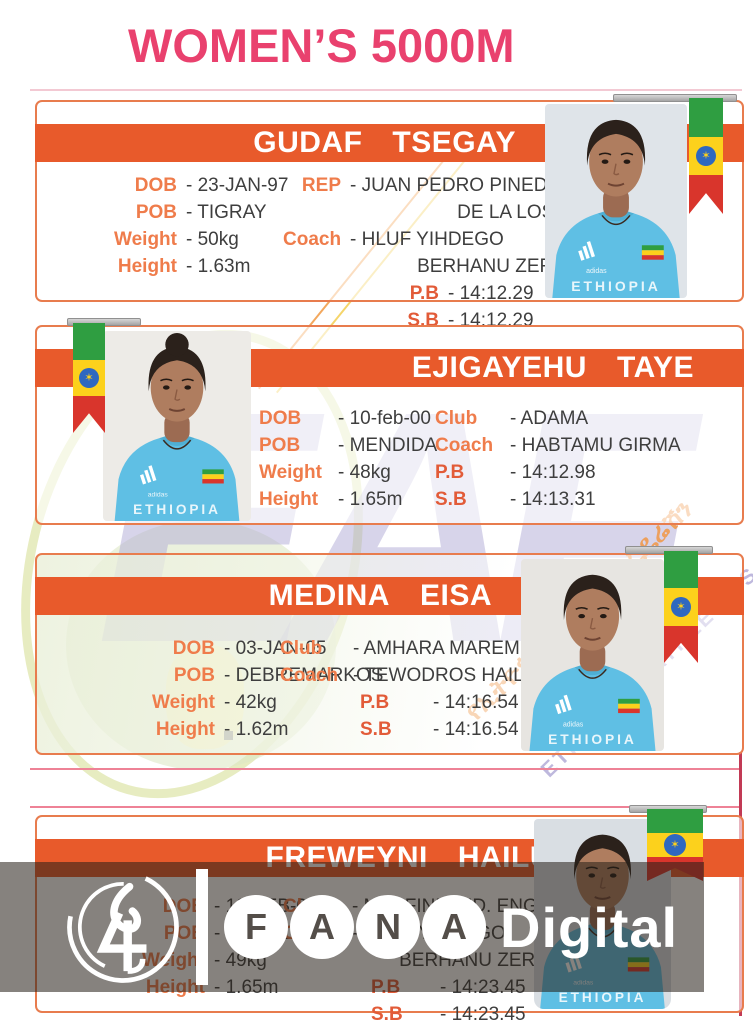 This screenshot has height=1024, width=753. What do you see at coordinates (275, 648) in the screenshot?
I see `field-value: - 03-JAN-05` at bounding box center [275, 648].